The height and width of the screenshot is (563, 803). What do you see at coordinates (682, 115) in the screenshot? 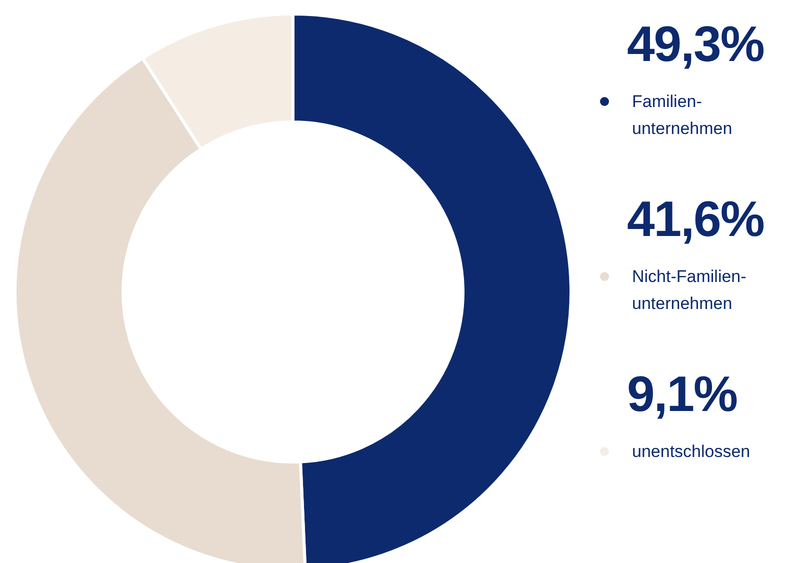
I see `legend-label: Familien-unternehmen` at bounding box center [682, 115].